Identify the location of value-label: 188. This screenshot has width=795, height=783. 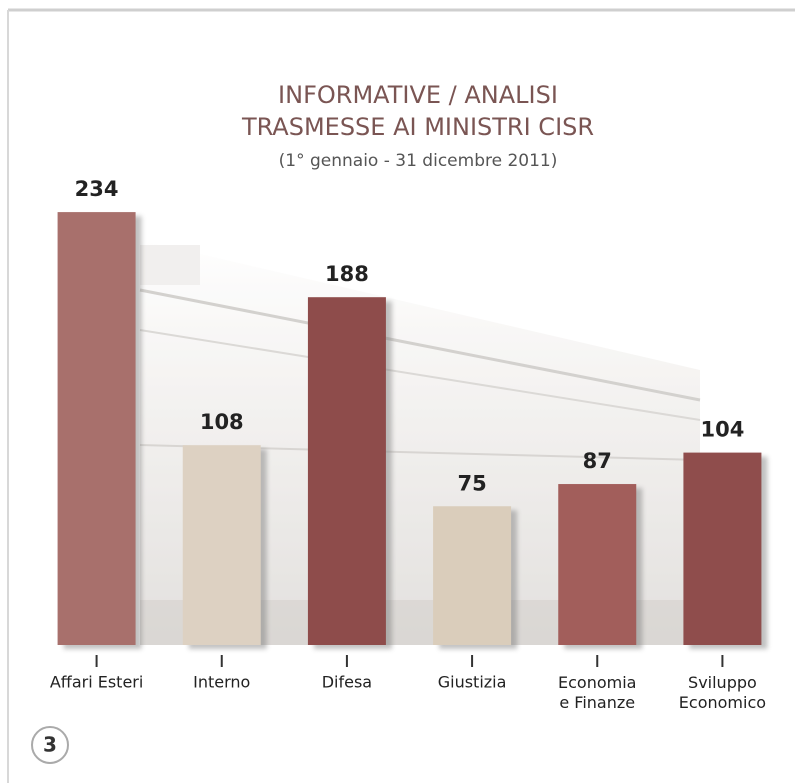
(347, 274).